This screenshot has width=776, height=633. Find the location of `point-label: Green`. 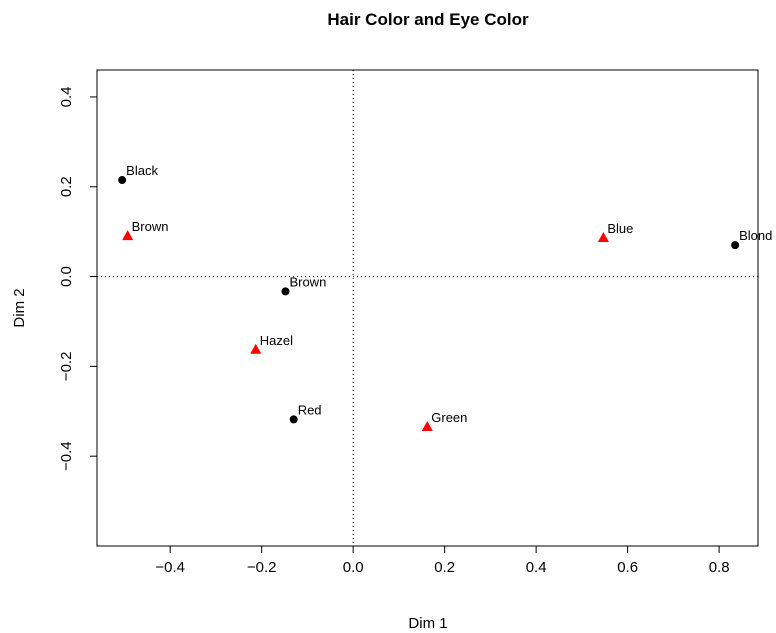

point-label: Green is located at coordinates (449, 417).